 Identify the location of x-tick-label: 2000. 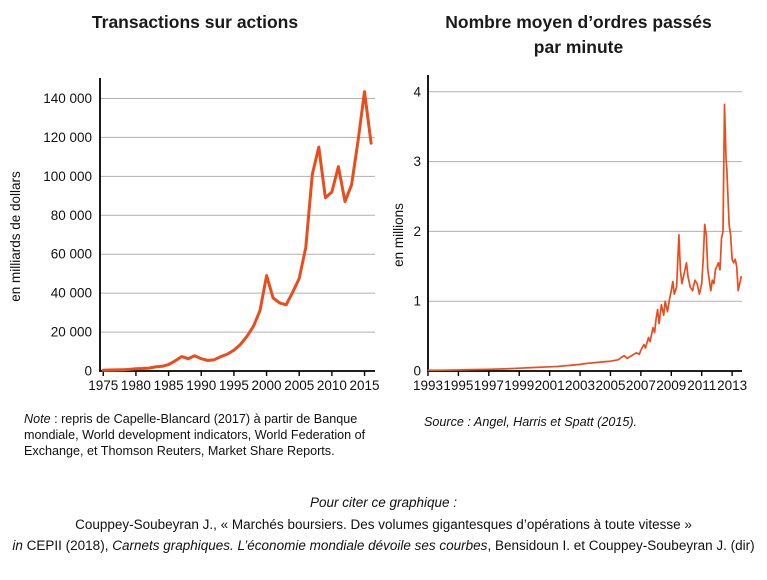
(267, 385).